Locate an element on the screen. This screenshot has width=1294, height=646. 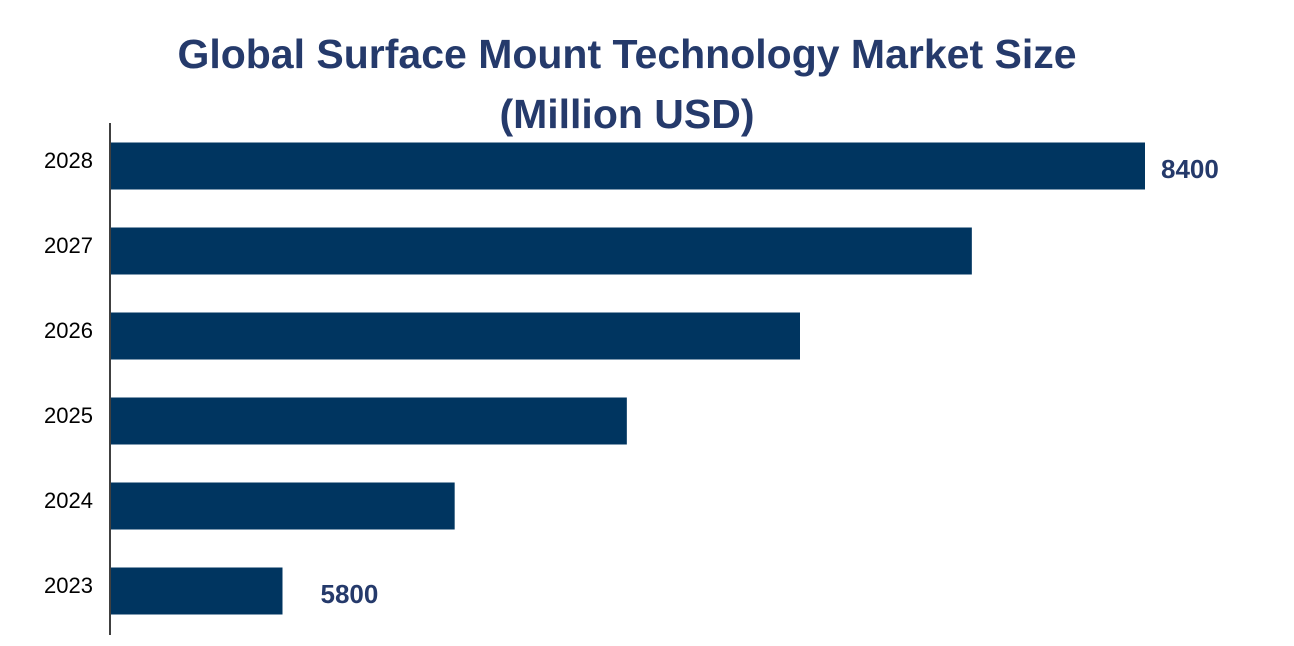
y-tick-label: 2023 is located at coordinates (68, 585).